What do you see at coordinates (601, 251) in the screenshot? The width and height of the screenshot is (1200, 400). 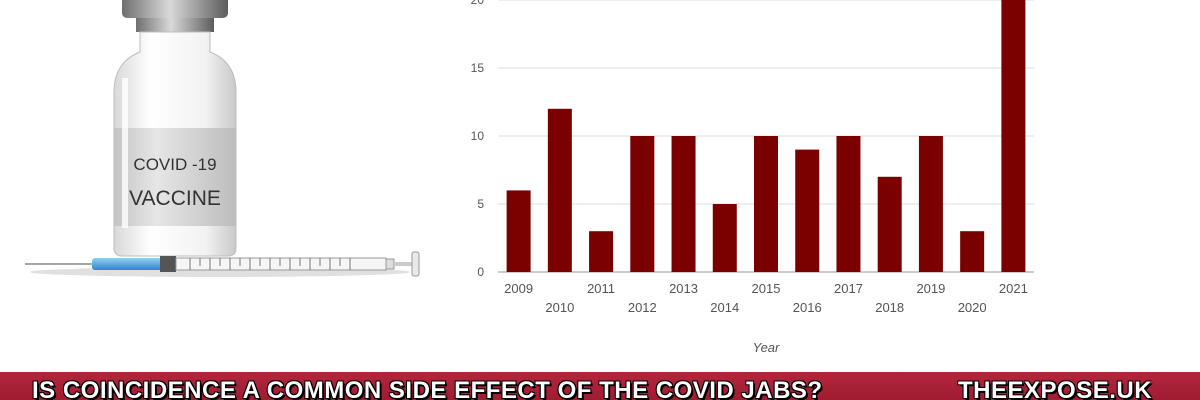 I see `bar-2011` at bounding box center [601, 251].